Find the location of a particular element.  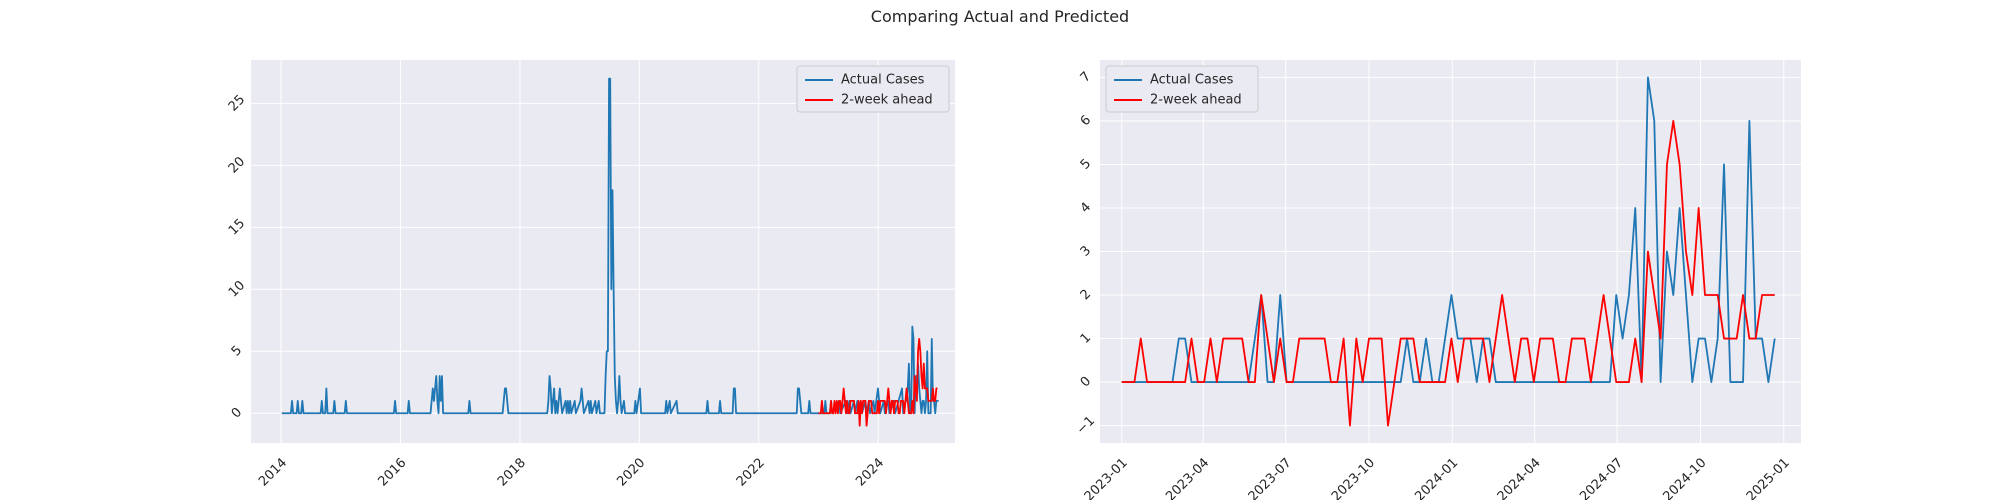

y-tick-label: 20 is located at coordinates (237, 165).